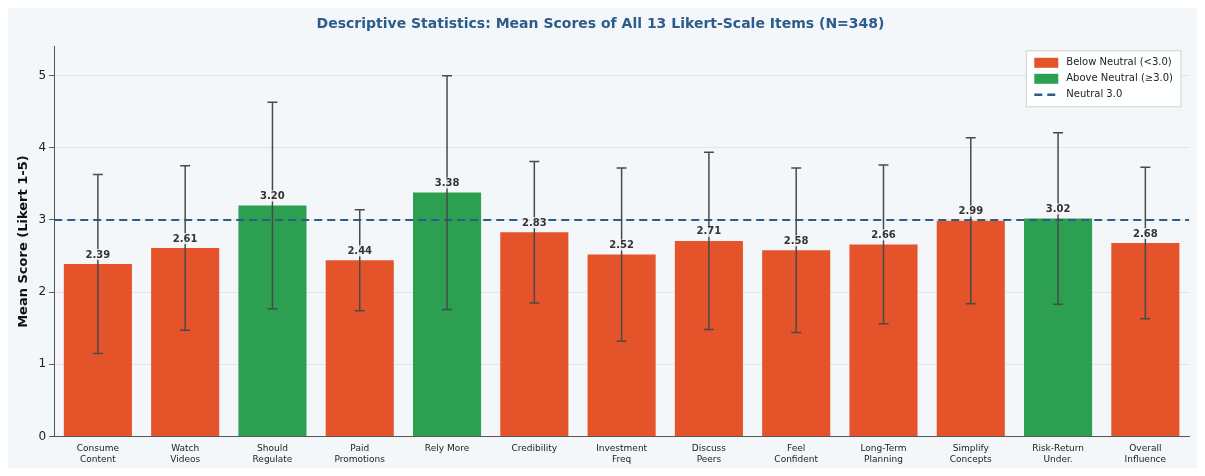  What do you see at coordinates (1119, 62) in the screenshot?
I see `legend-label: Below Neutral (<3.0)` at bounding box center [1119, 62].